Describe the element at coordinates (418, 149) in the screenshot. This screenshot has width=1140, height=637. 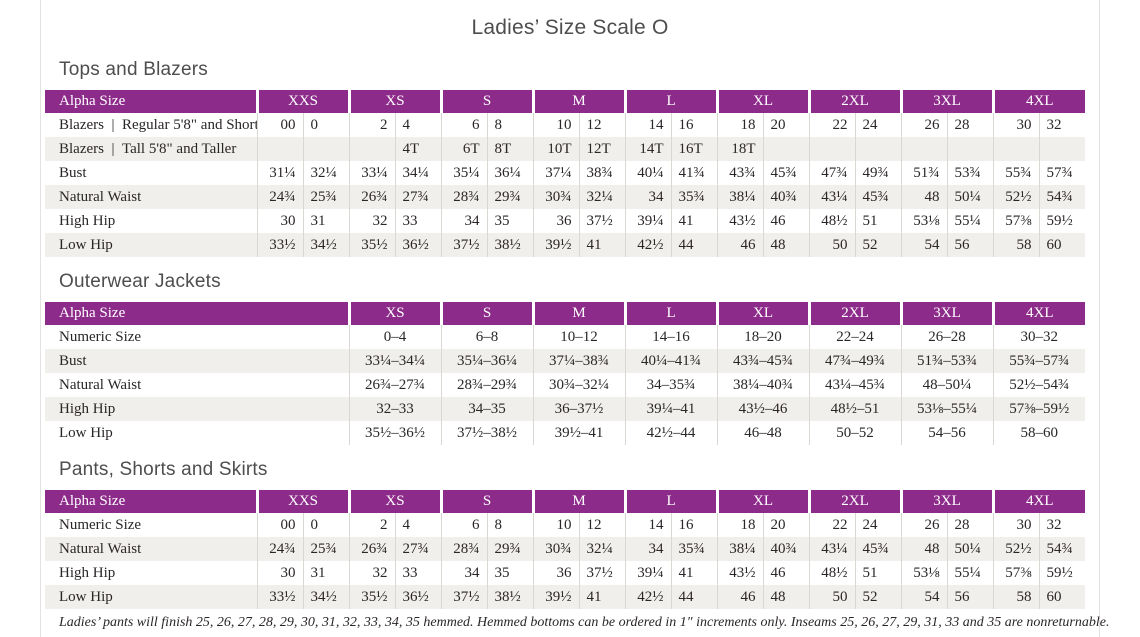
I see `value-cell: 4T` at that location.